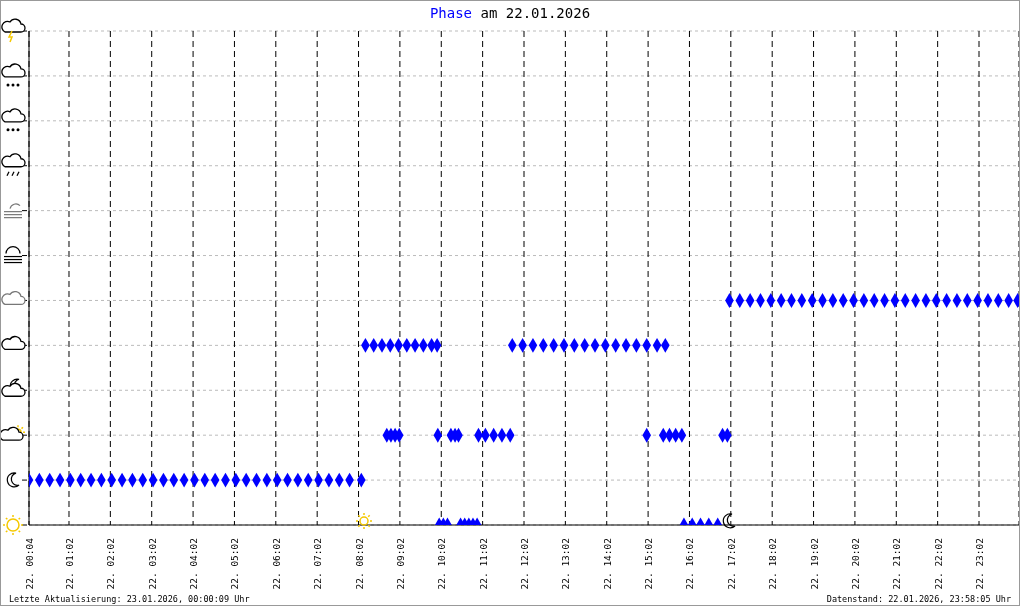 The width and height of the screenshot is (1020, 606). What do you see at coordinates (235, 564) in the screenshot?
I see `x-tick-label: 22. 05:02` at bounding box center [235, 564].